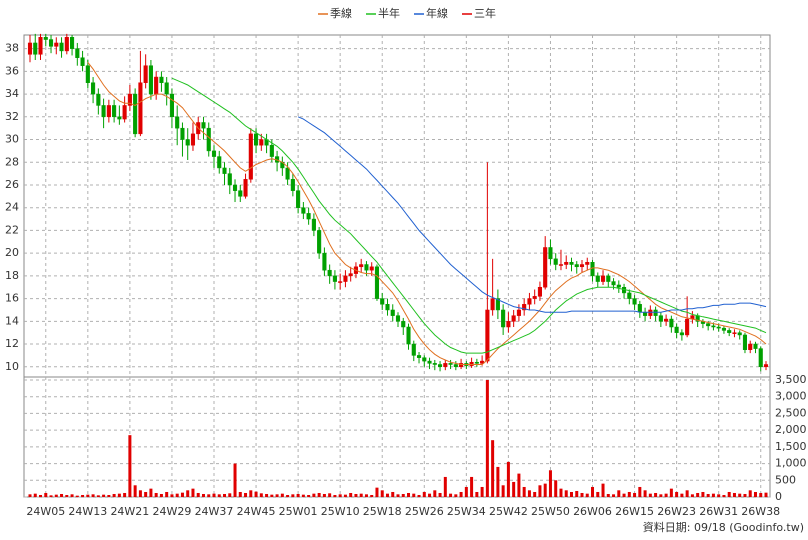  I want to click on y-tick-label: 22, so click(12, 229).